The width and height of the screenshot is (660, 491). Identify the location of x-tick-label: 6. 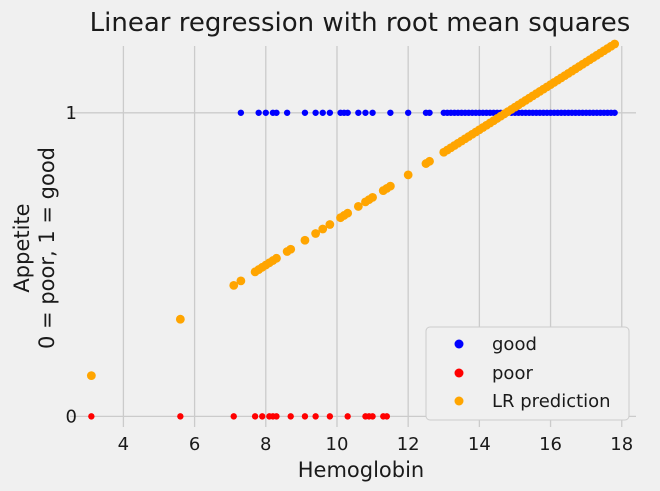
(194, 444).